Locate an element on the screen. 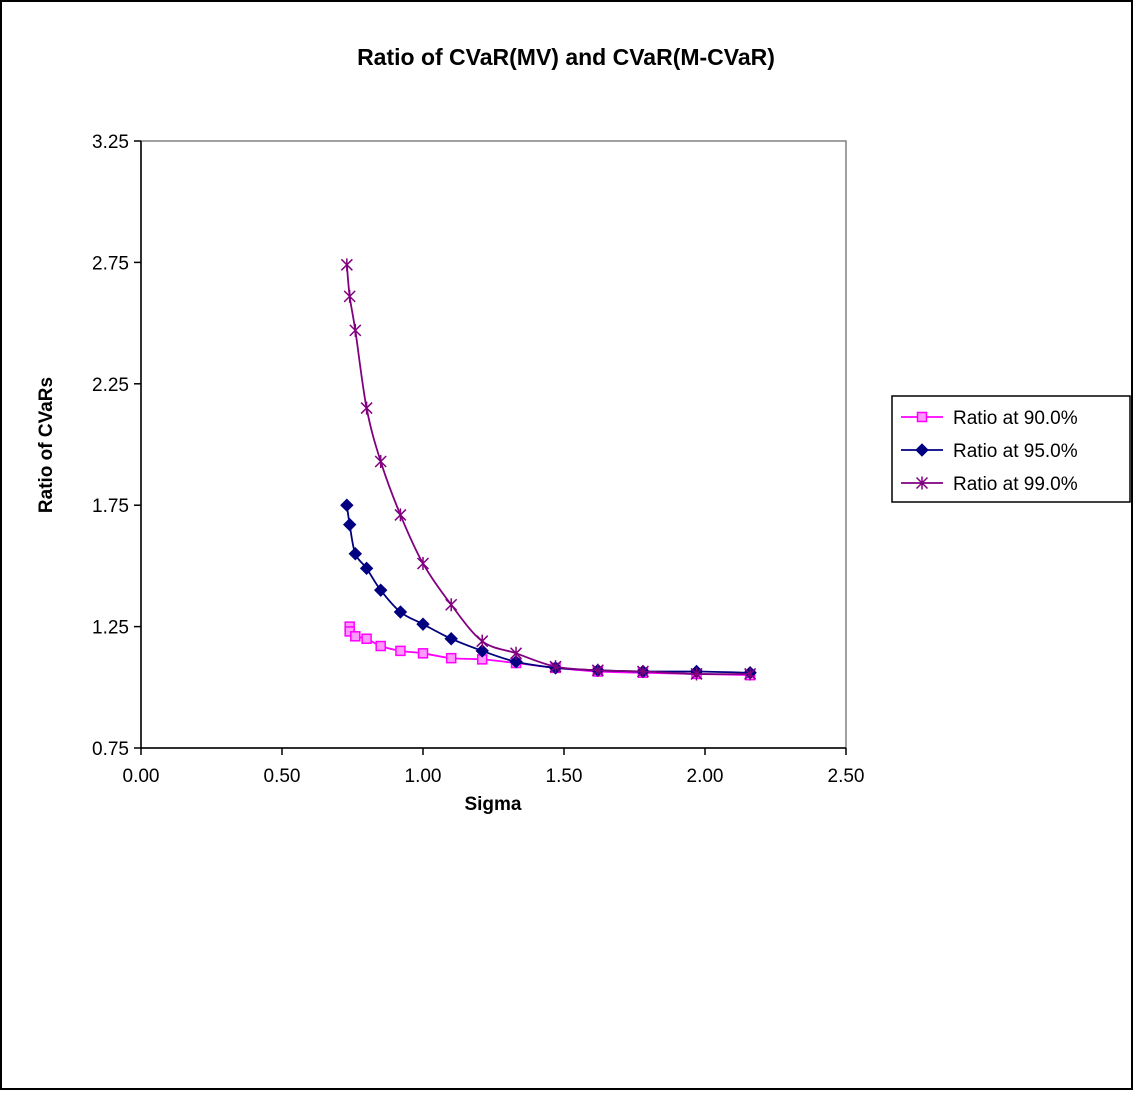  y-tick-label: 2.75 is located at coordinates (110, 263).